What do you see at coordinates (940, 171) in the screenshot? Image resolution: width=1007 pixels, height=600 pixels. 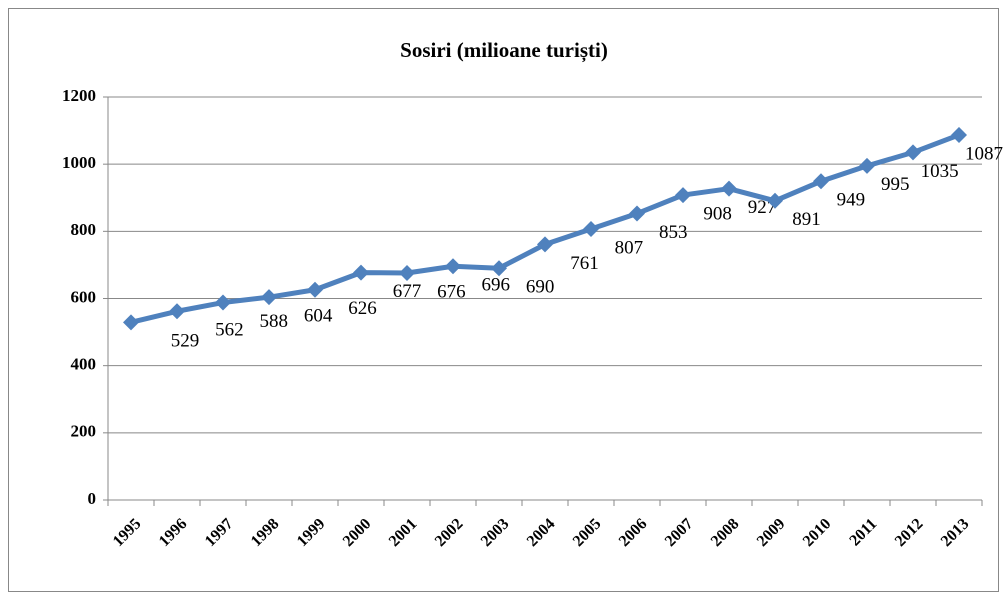 I see `data-label: 1035` at bounding box center [940, 171].